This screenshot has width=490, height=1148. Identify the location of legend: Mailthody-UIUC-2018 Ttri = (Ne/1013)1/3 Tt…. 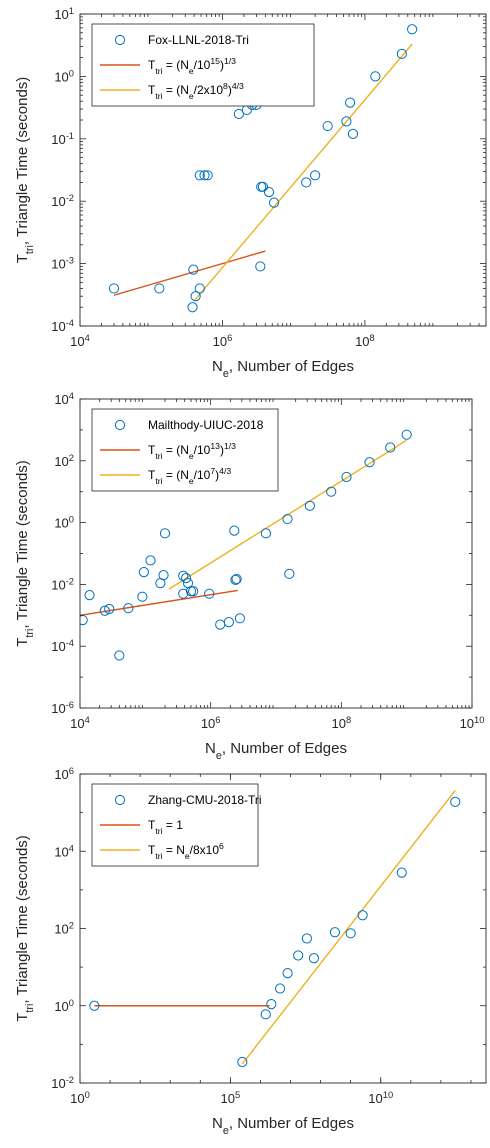
(185, 450).